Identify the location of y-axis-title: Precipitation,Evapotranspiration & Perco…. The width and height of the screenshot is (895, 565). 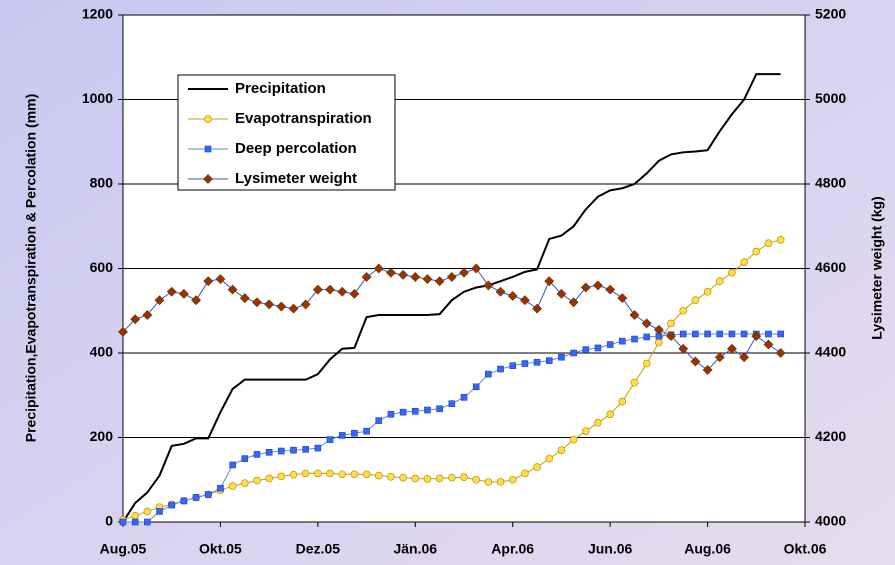
(31, 268).